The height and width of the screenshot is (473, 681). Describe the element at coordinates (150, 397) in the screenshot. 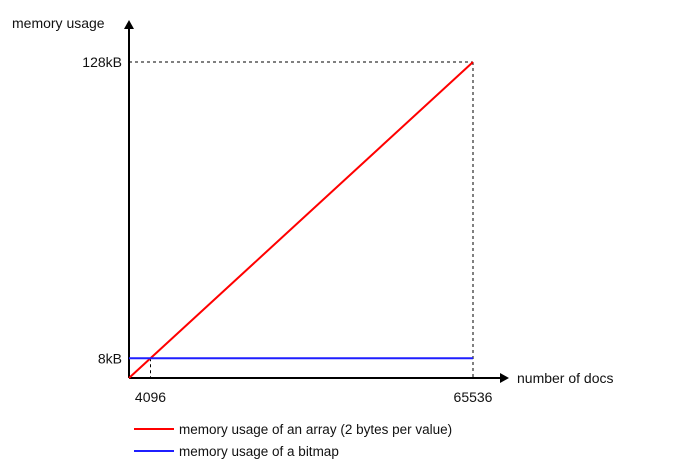

I see `x-tick-label-0: 4096` at that location.